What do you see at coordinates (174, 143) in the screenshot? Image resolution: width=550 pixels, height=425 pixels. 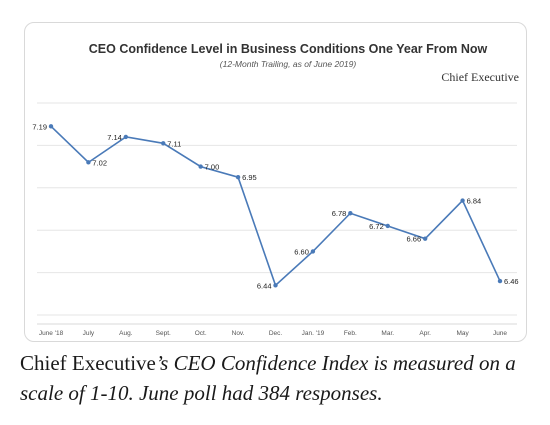 I see `data-label: 7.11` at bounding box center [174, 143].